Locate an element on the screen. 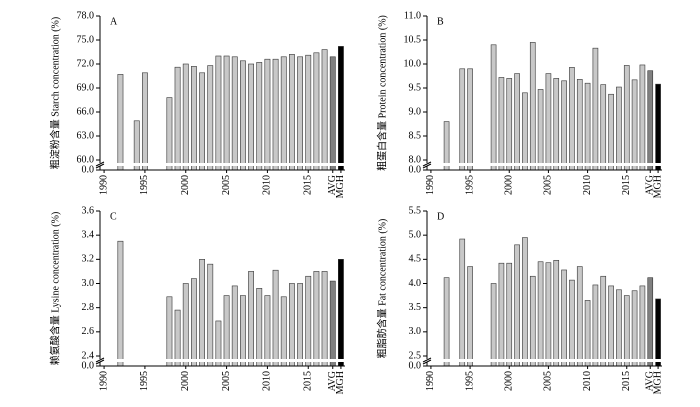 Image resolution: width=700 pixels, height=407 pixels. y-tick-label: 3.2 is located at coordinates (88, 259).